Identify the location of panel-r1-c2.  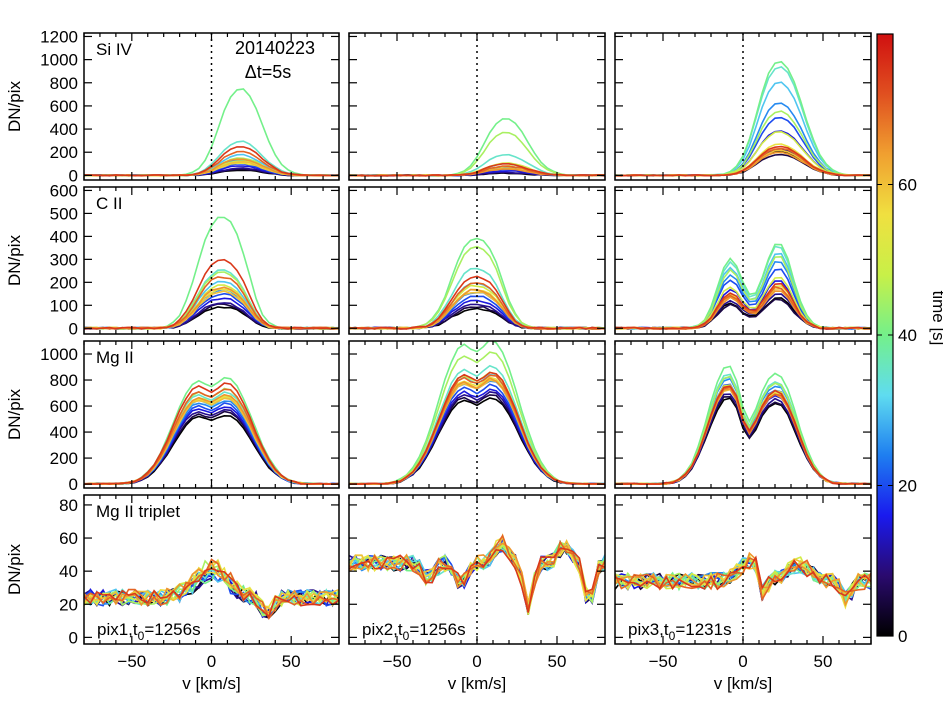
(743, 260).